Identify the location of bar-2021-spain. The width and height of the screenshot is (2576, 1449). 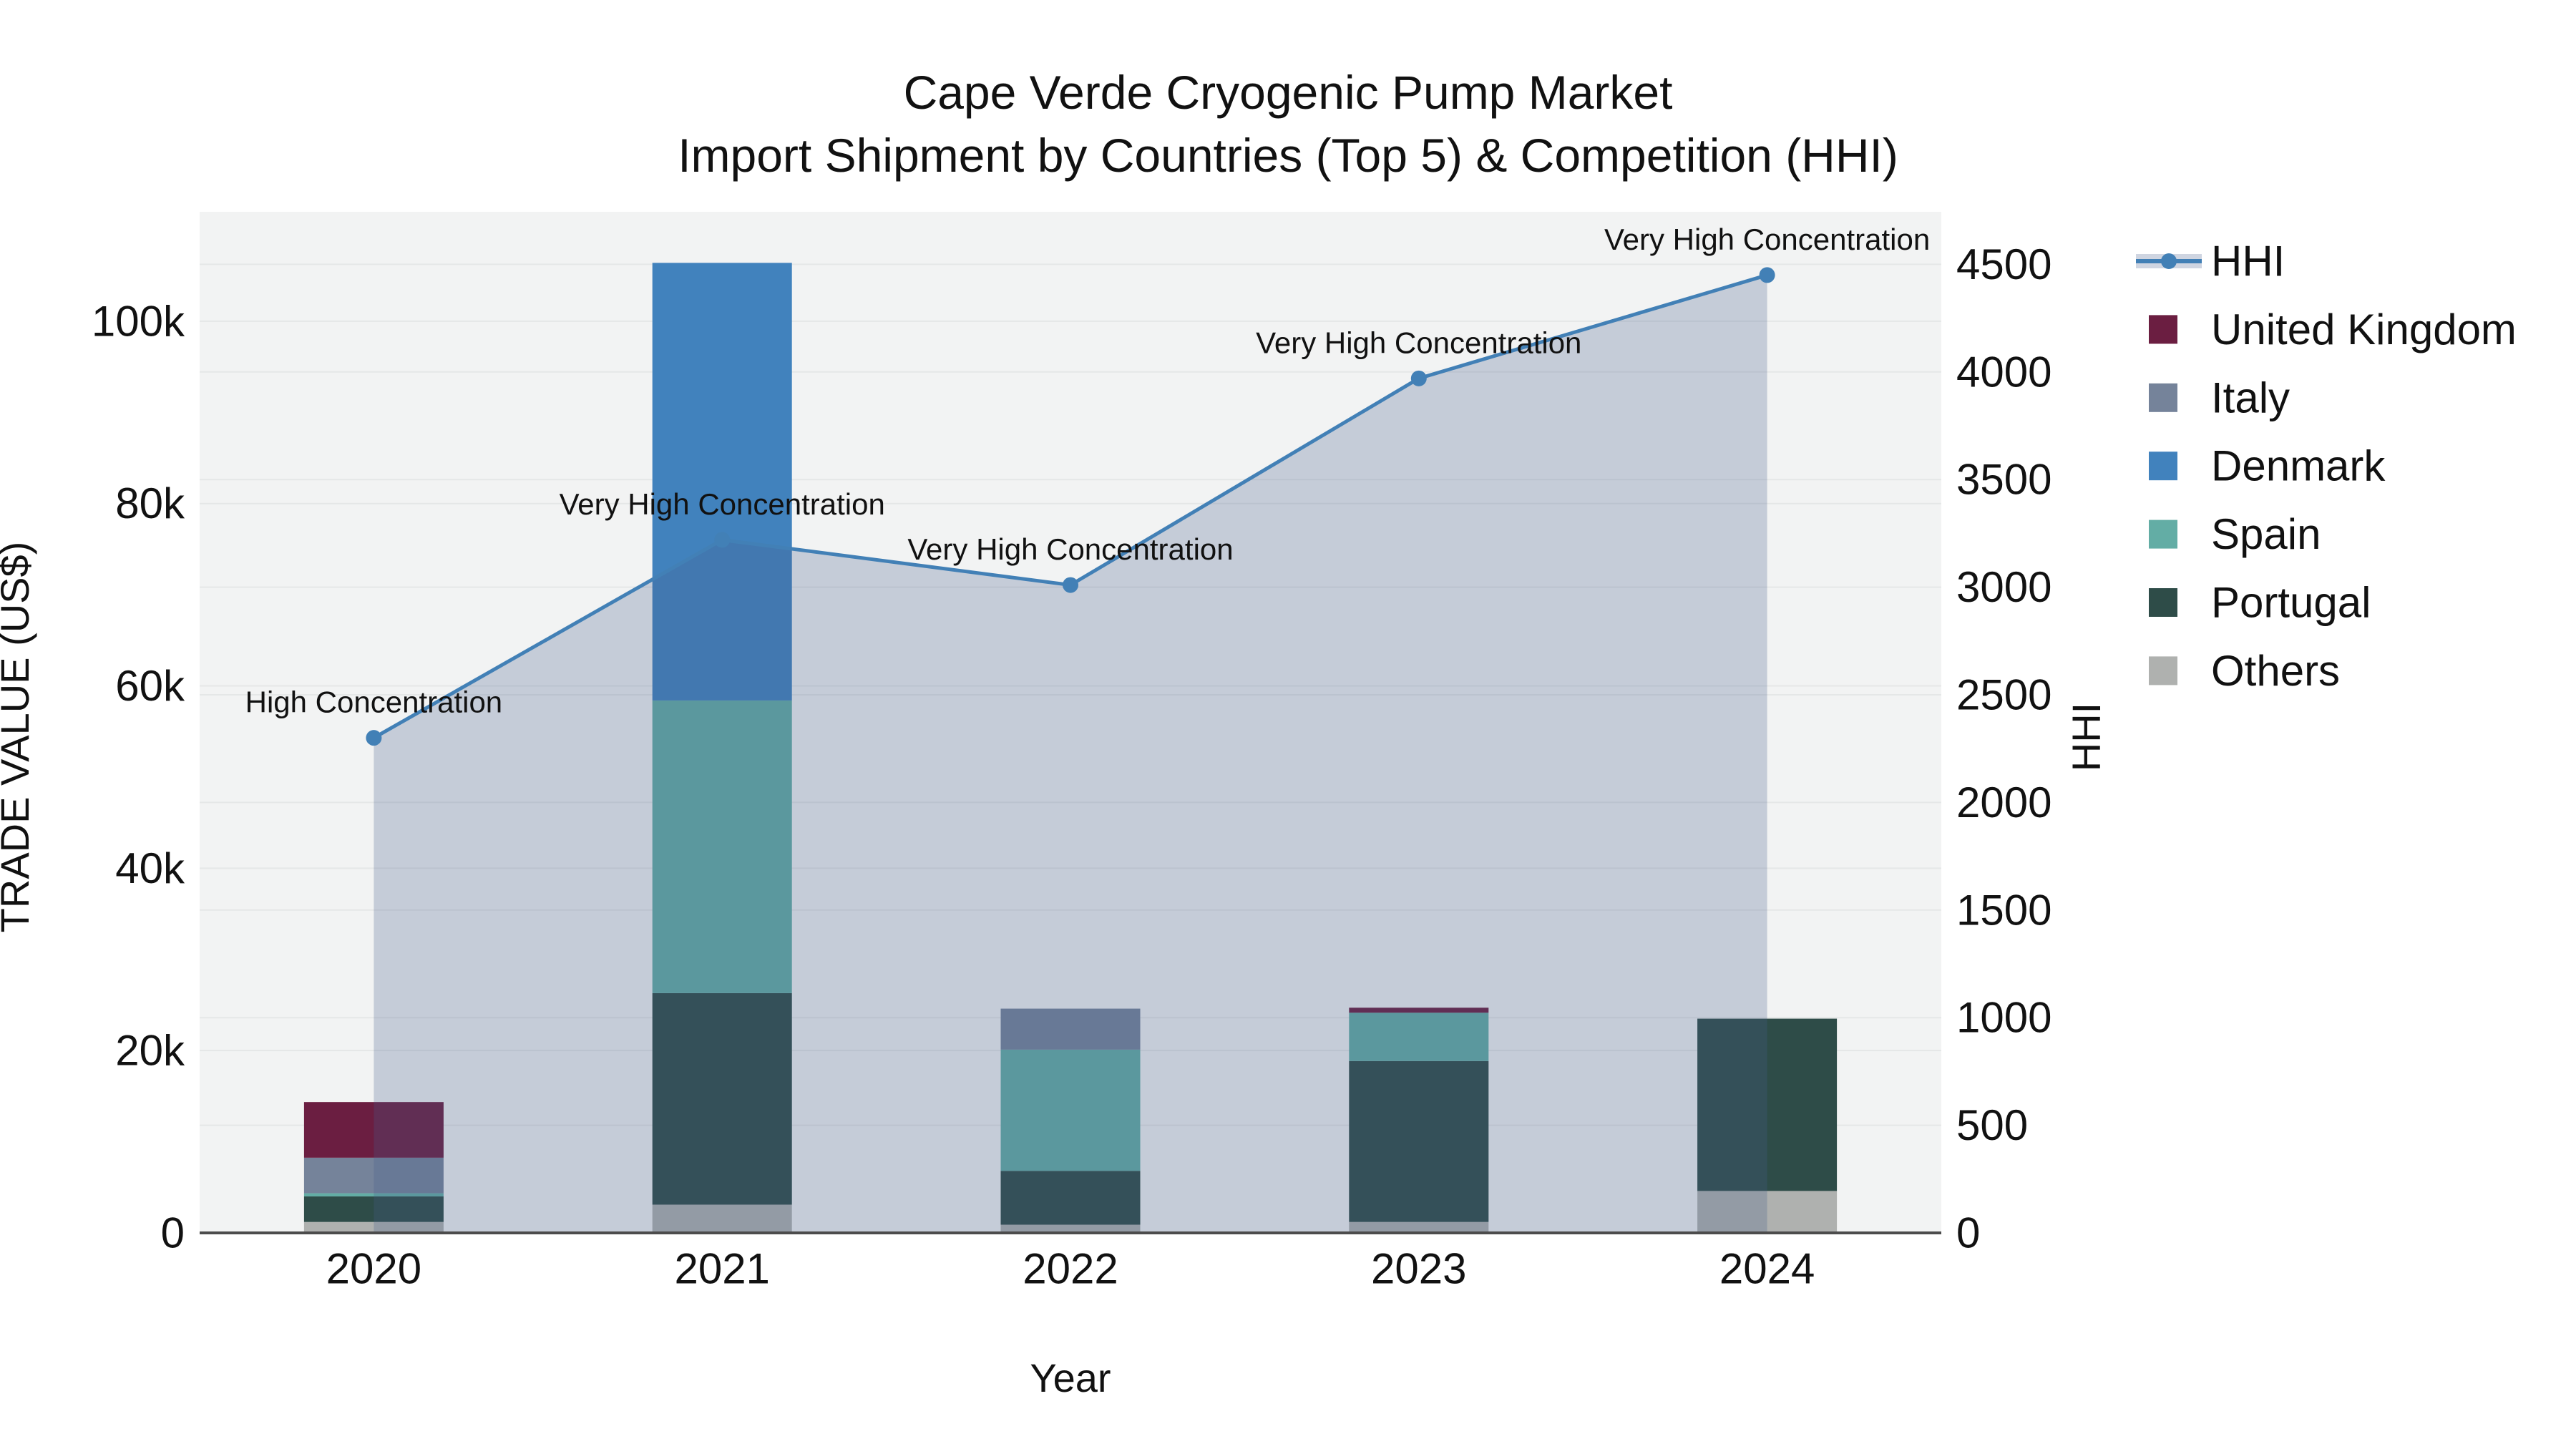
(722, 846).